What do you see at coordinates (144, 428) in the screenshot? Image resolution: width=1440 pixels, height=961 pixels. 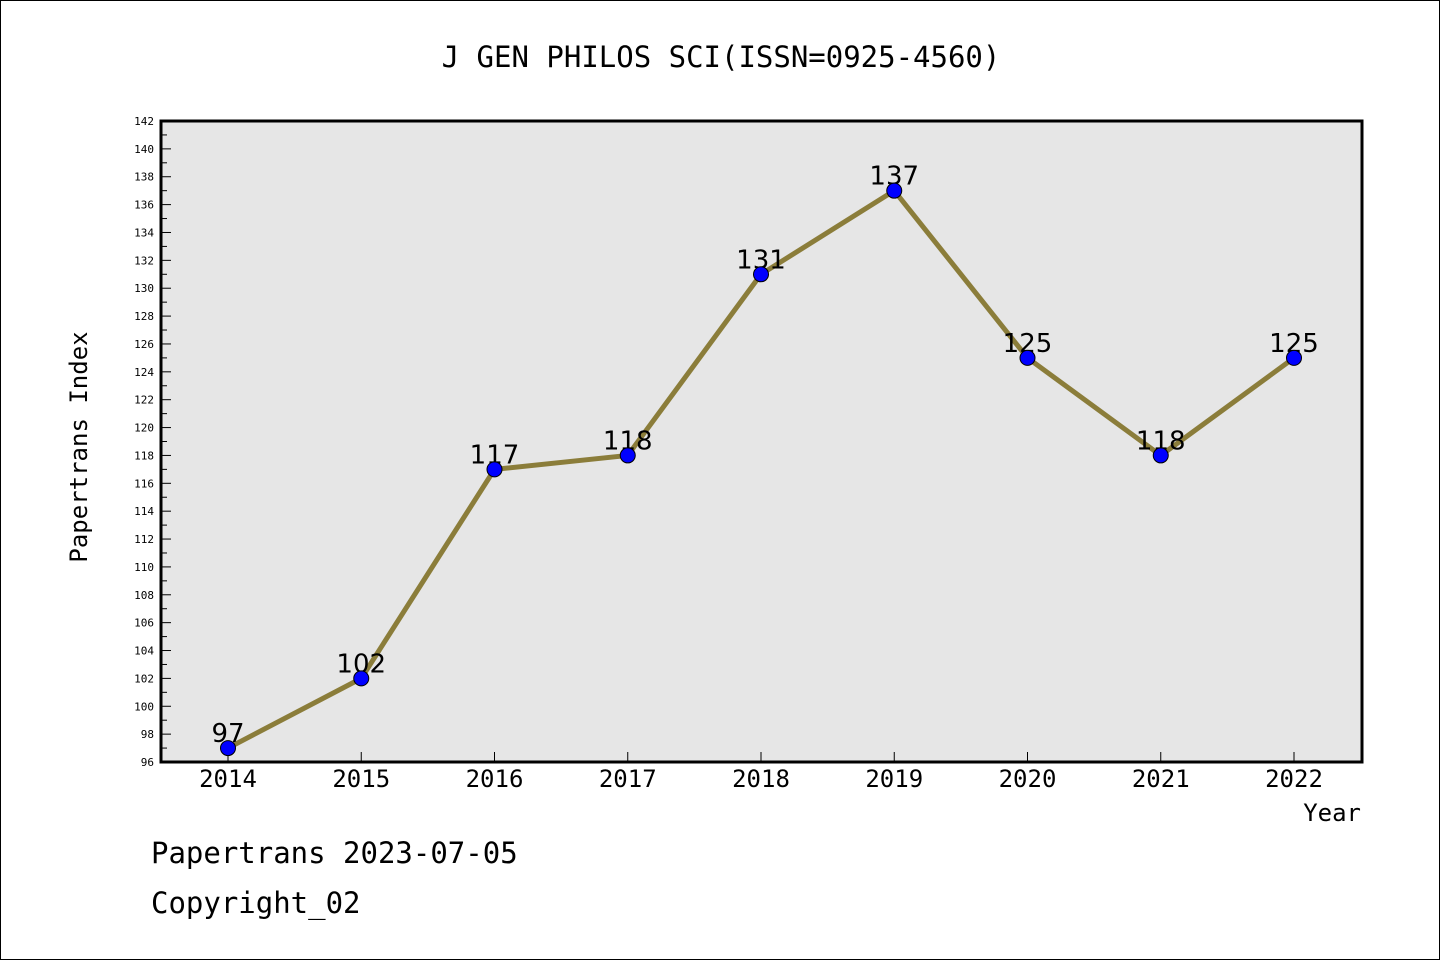 I see `y-tick-label: 120` at bounding box center [144, 428].